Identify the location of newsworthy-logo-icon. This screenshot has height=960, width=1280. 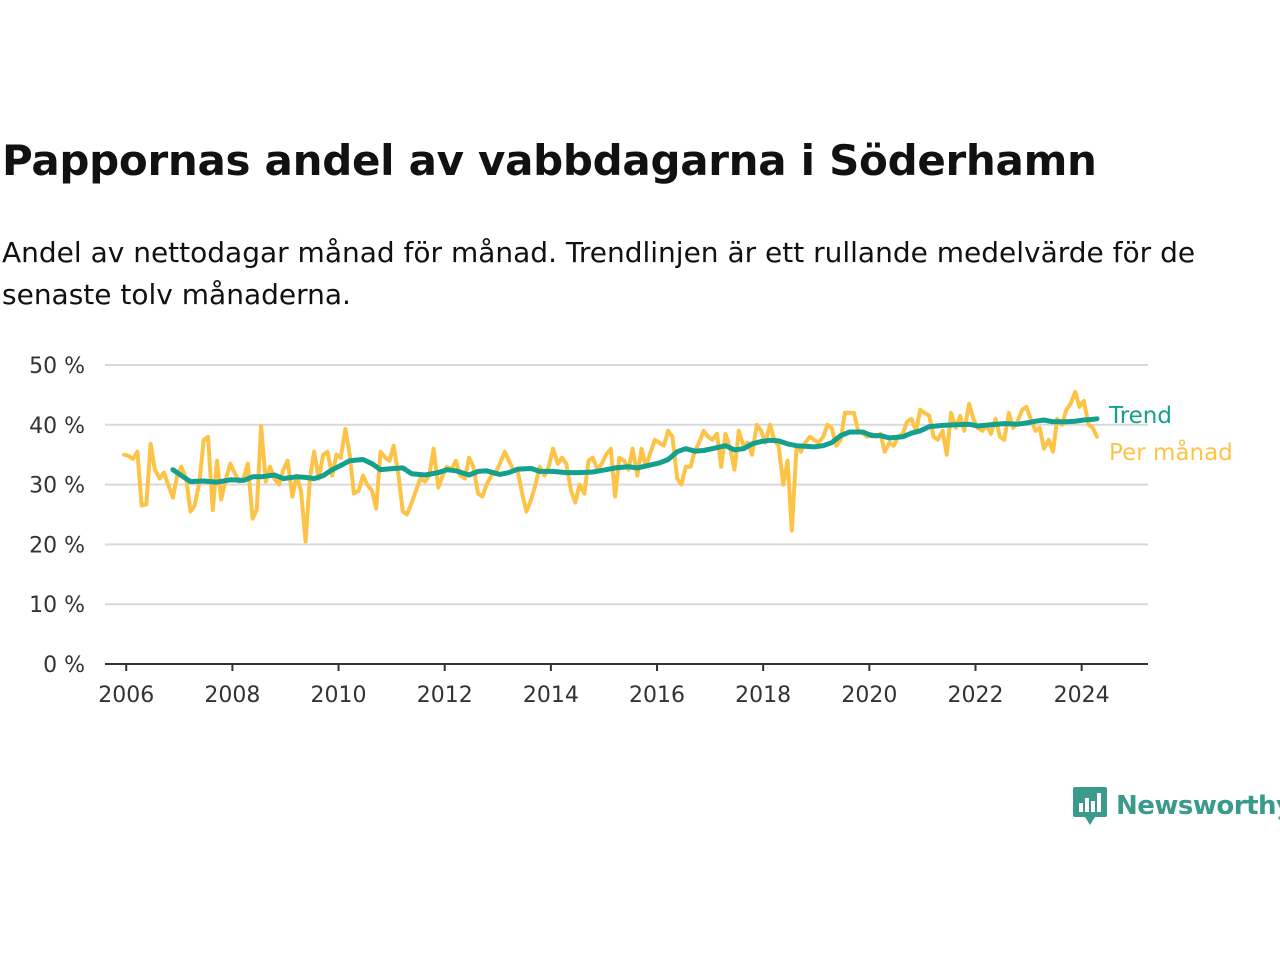
(1090, 806).